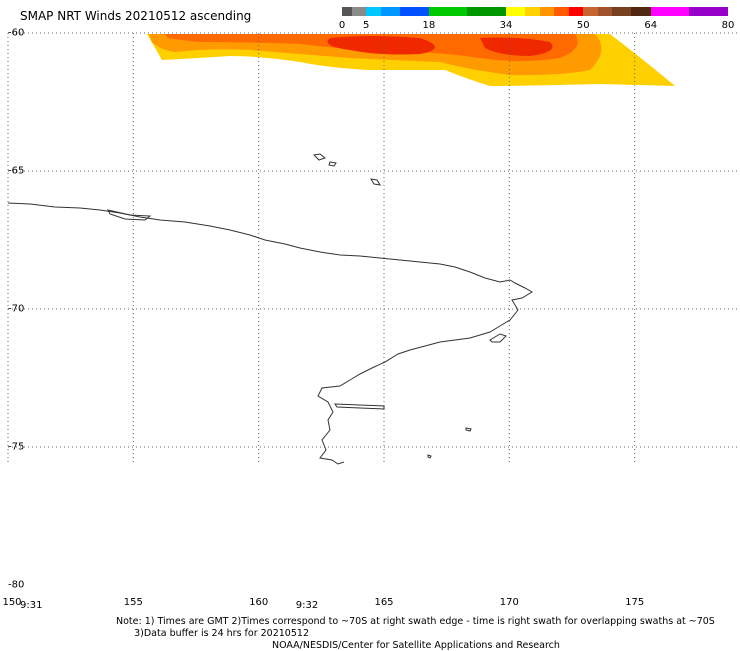 This screenshot has height=651, width=740. Describe the element at coordinates (651, 25) in the screenshot. I see `colorbar-tick-label: 64` at that location.